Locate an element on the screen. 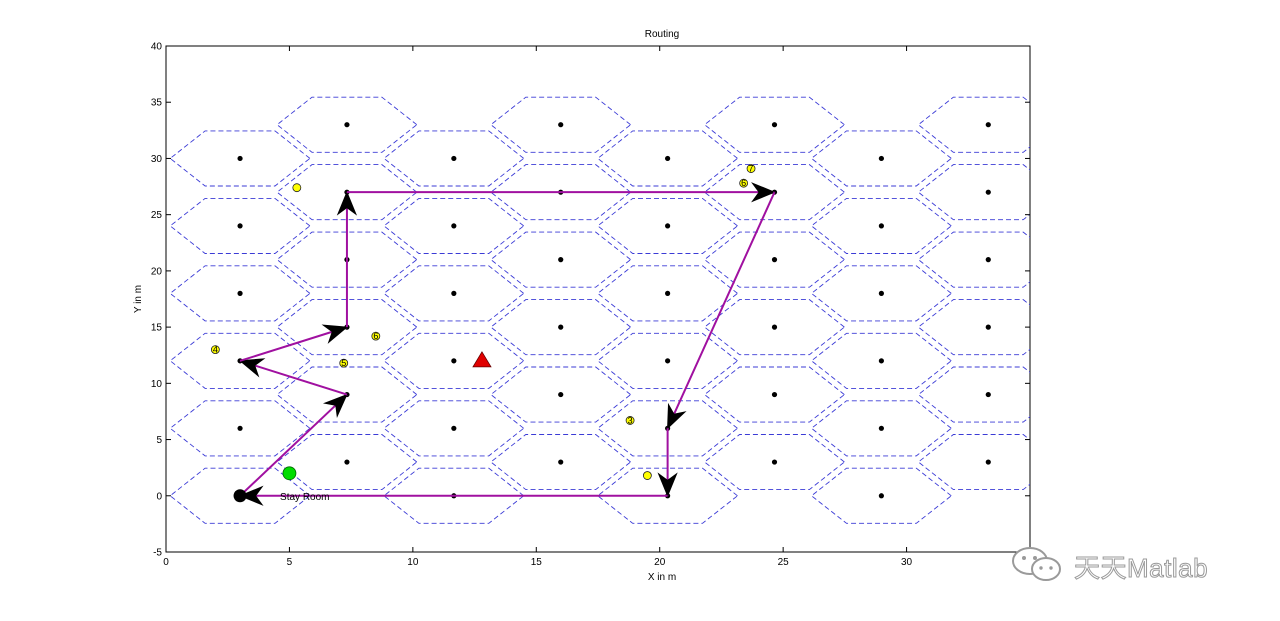  y-tick-label: 5 is located at coordinates (159, 440).